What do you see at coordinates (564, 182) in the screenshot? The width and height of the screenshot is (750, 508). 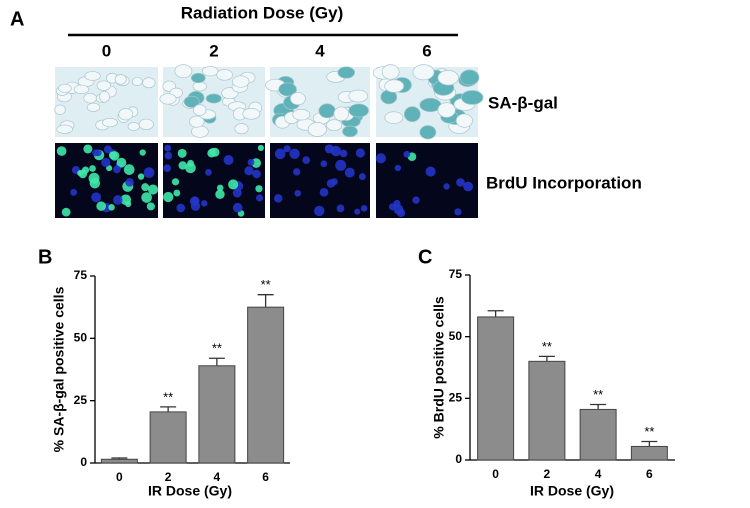 I see `row-label: BrdU Incorporation` at bounding box center [564, 182].